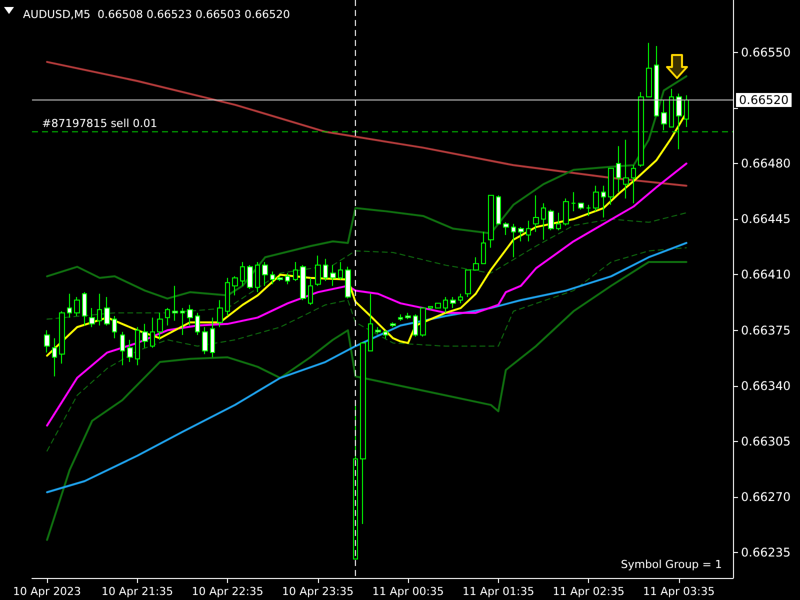  Describe the element at coordinates (498, 591) in the screenshot. I see `x-tick-label: 11 Apr 01:35` at that location.